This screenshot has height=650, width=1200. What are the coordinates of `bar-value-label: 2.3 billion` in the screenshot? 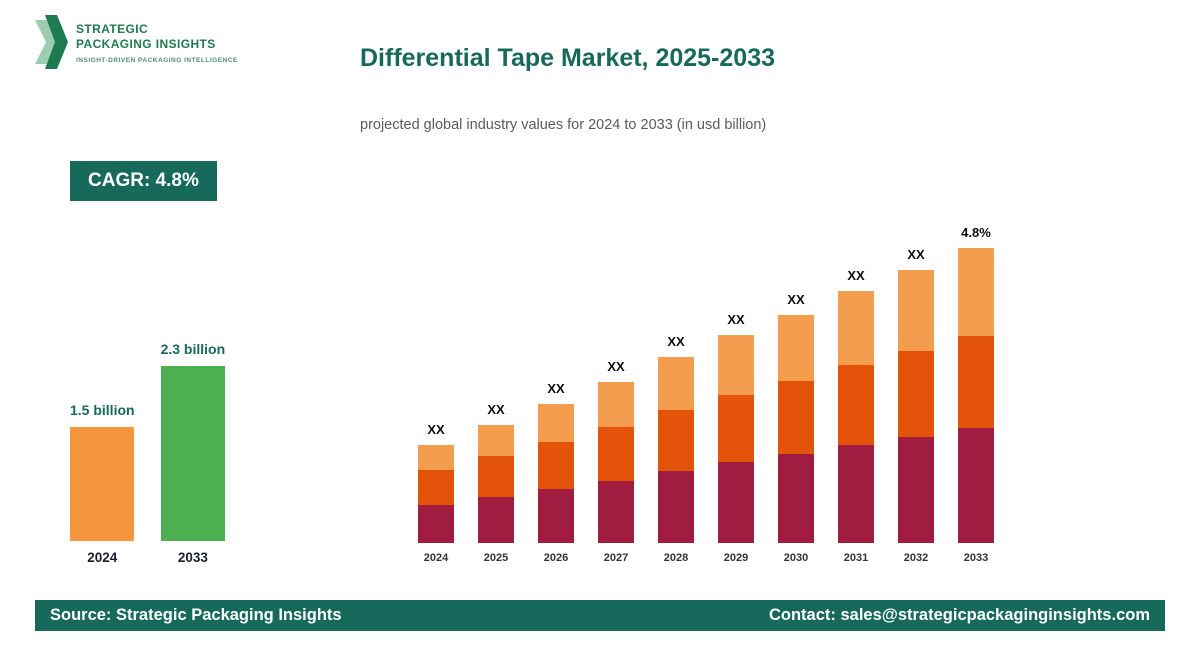 It's located at (193, 349).